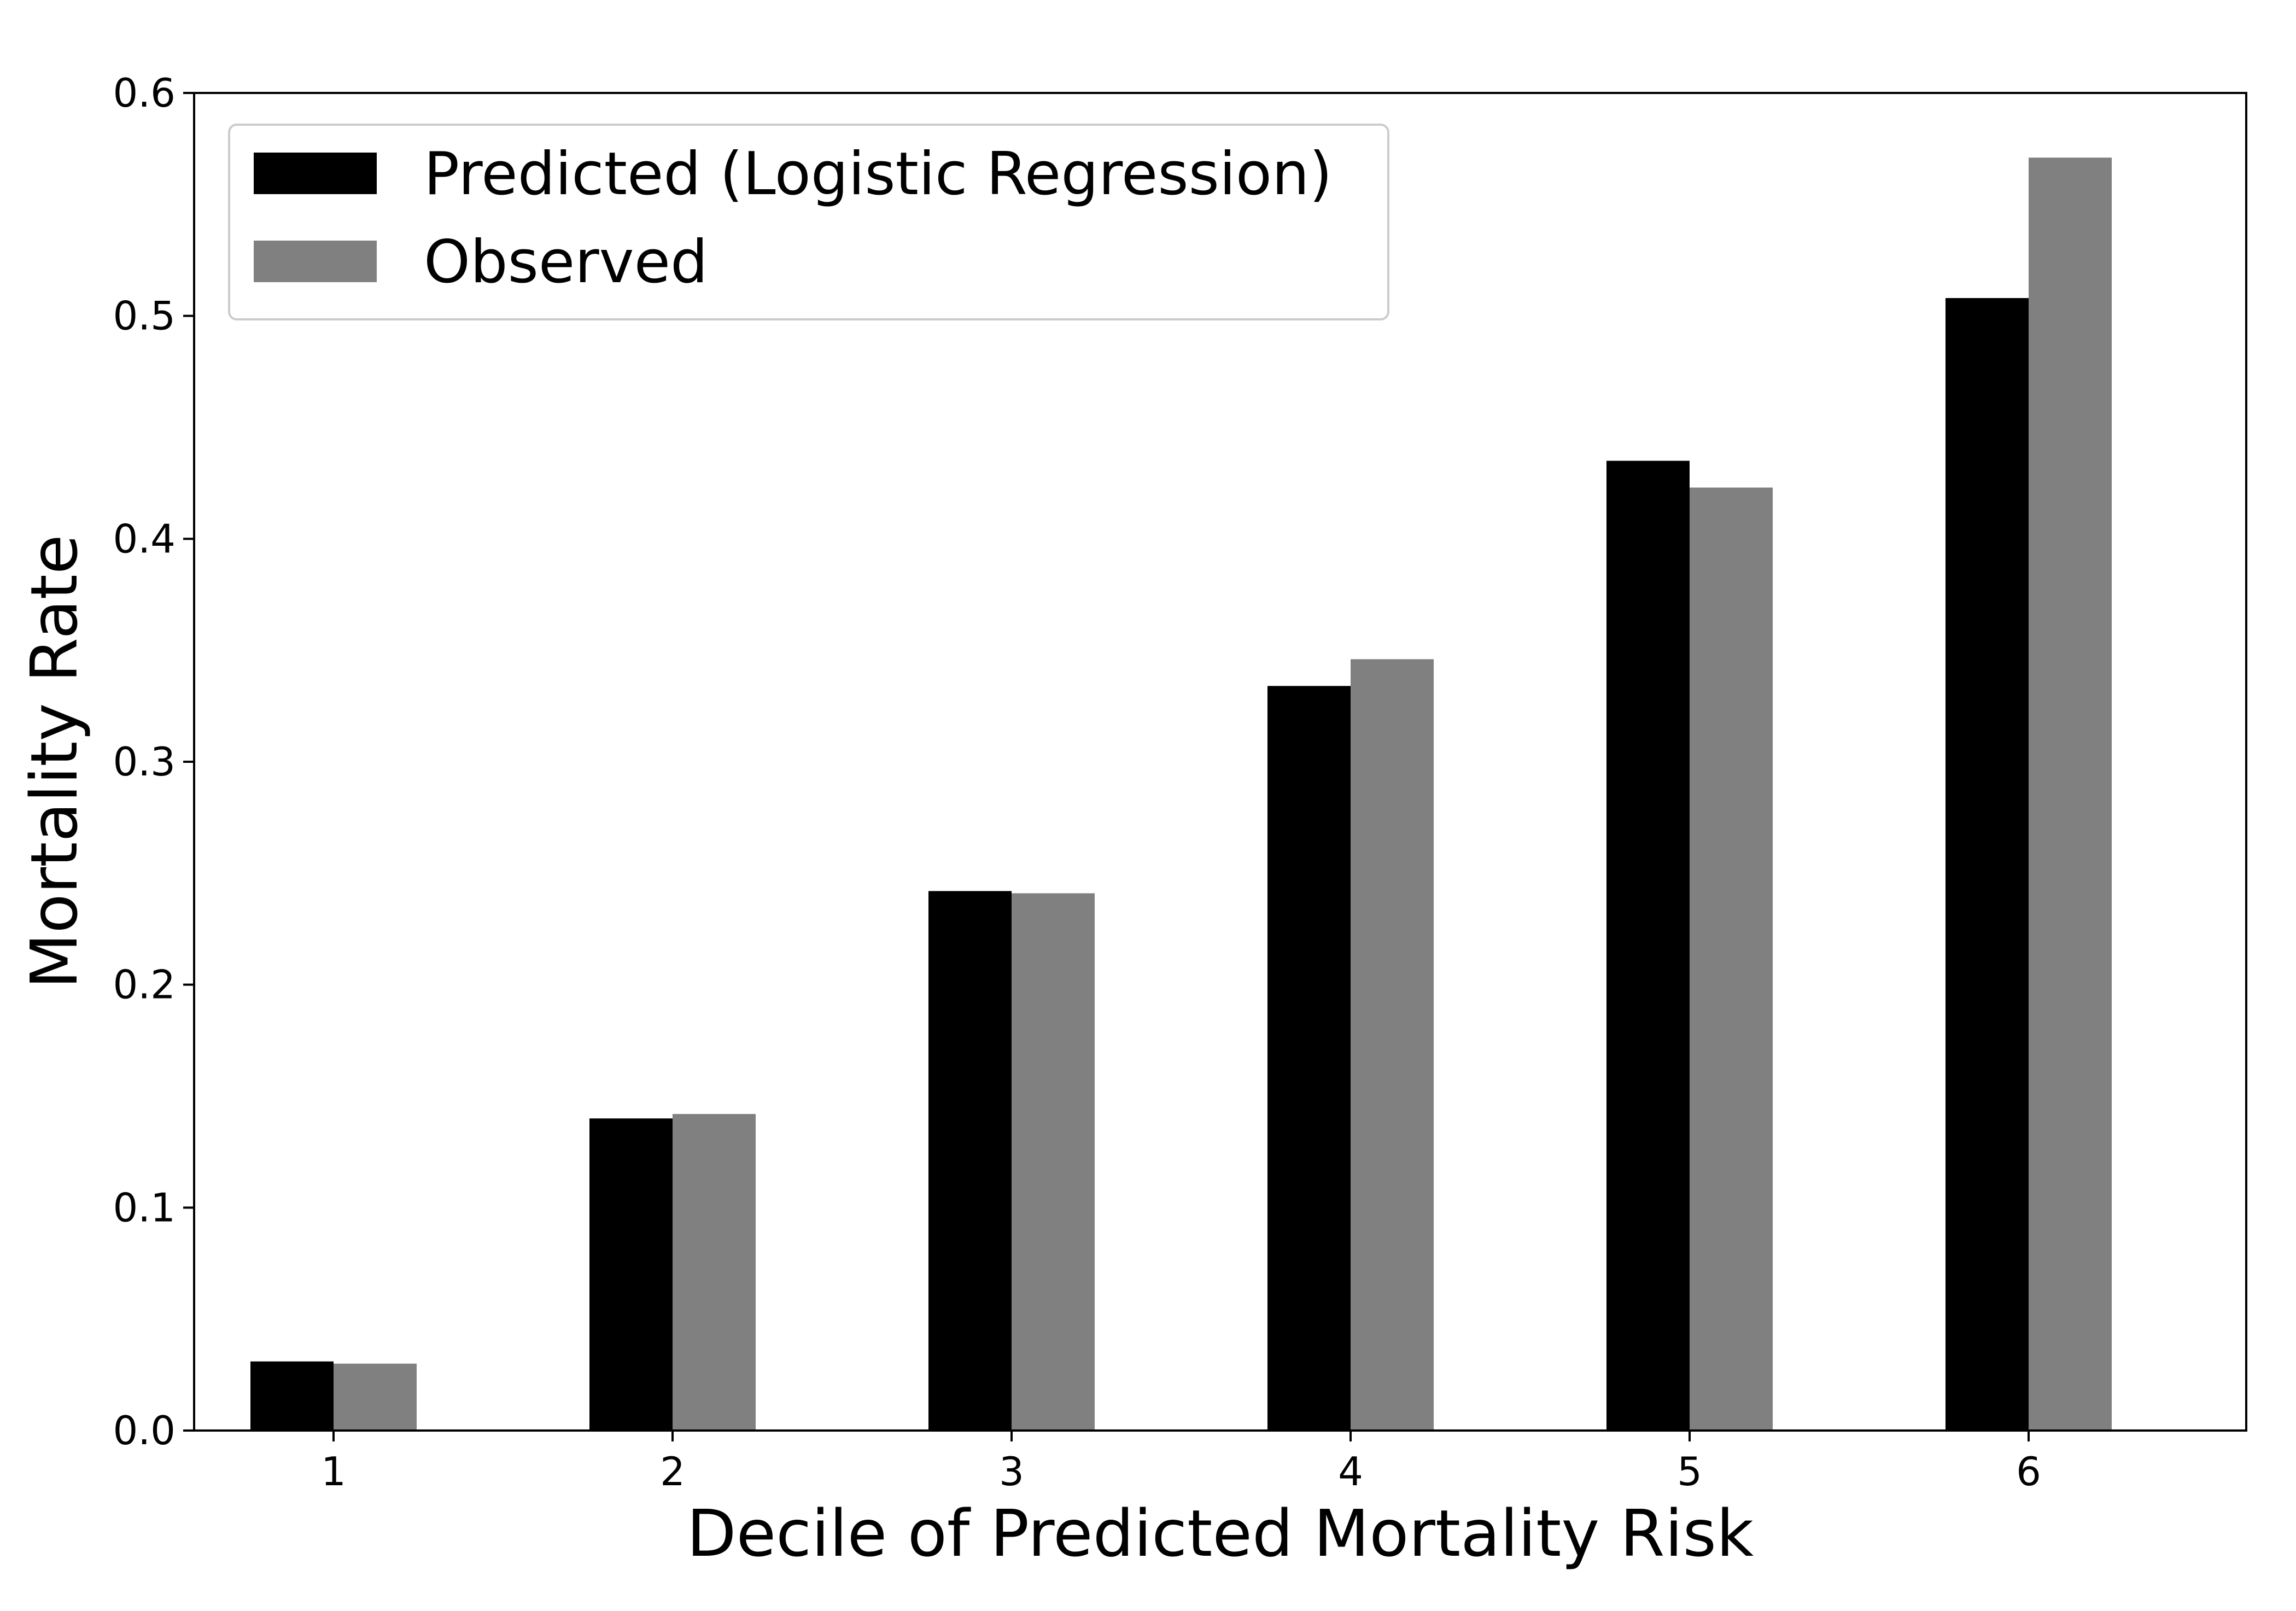 The image size is (2296, 1611). I want to click on legend-swatch-observed, so click(315, 261).